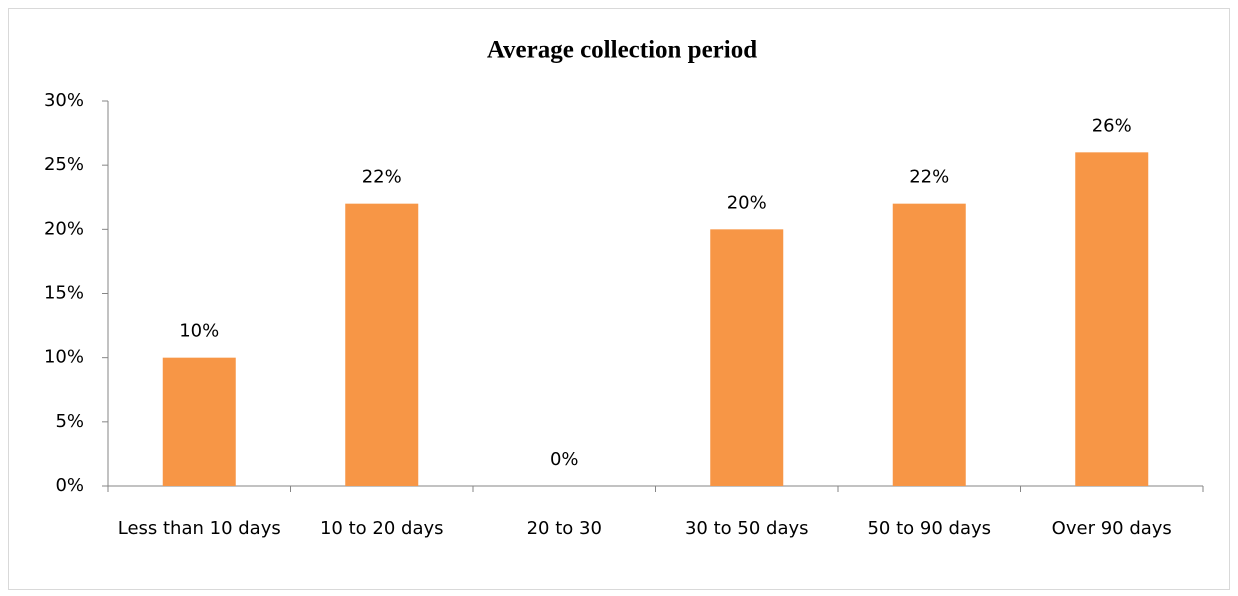 The height and width of the screenshot is (596, 1238). Describe the element at coordinates (747, 202) in the screenshot. I see `data-label: 20%` at that location.